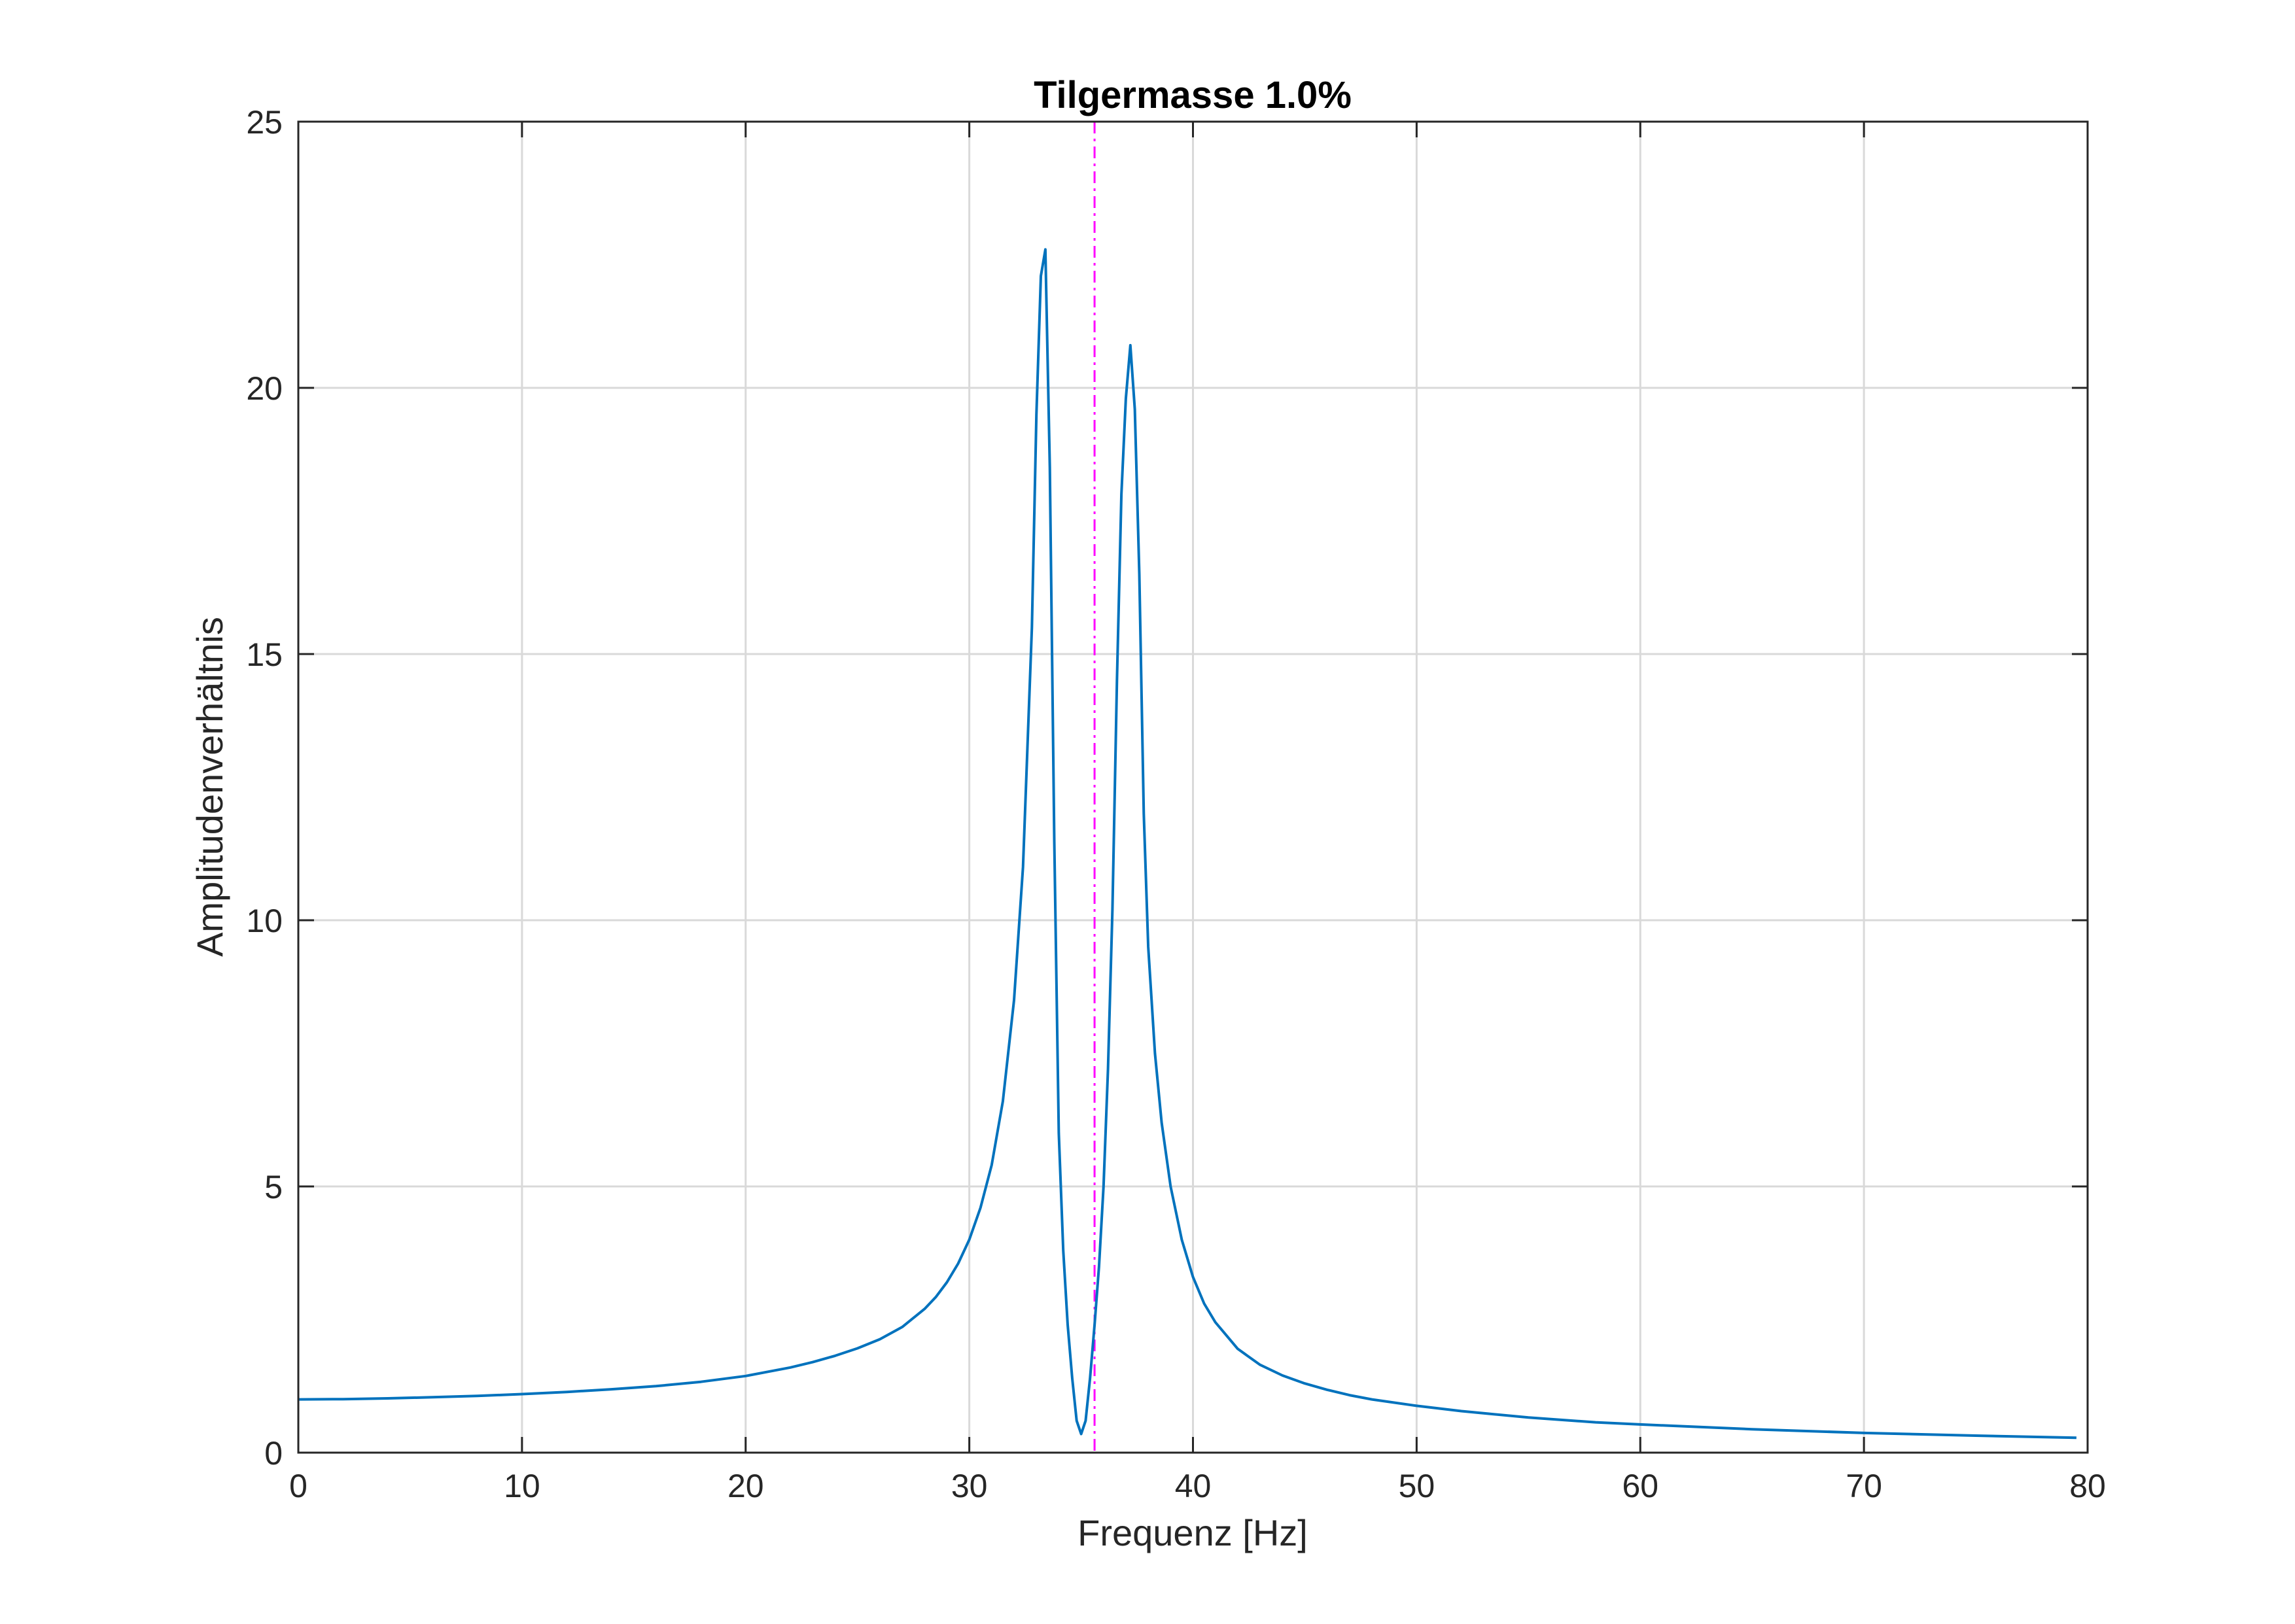 The width and height of the screenshot is (2295, 1624). I want to click on x-tick-label: 60, so click(1640, 1486).